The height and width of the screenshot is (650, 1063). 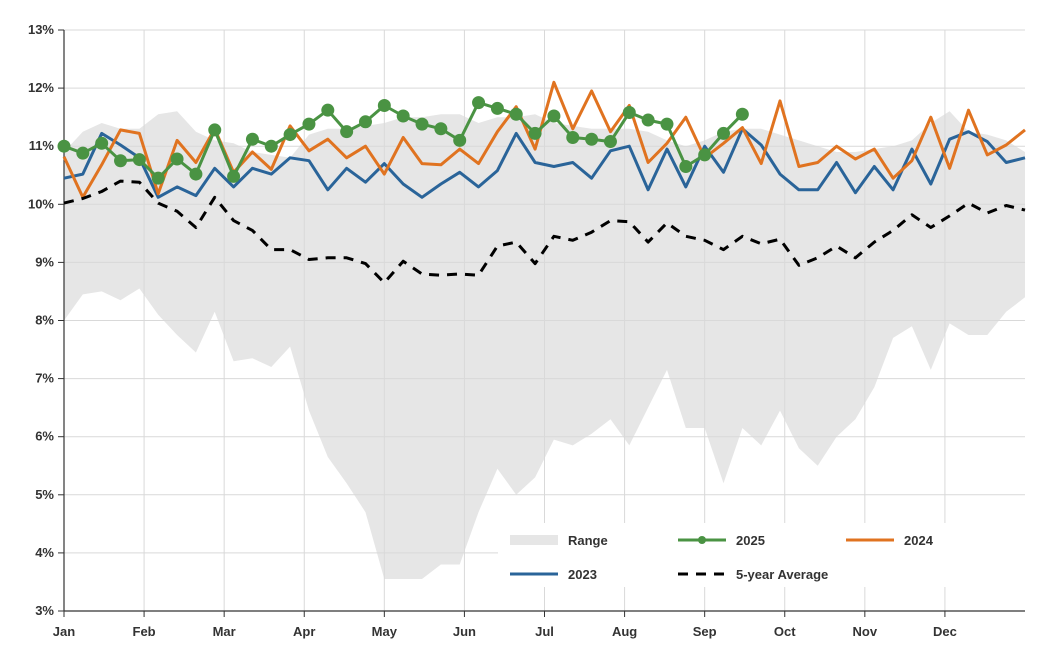 I want to click on legend-marker-2025, so click(x=702, y=540).